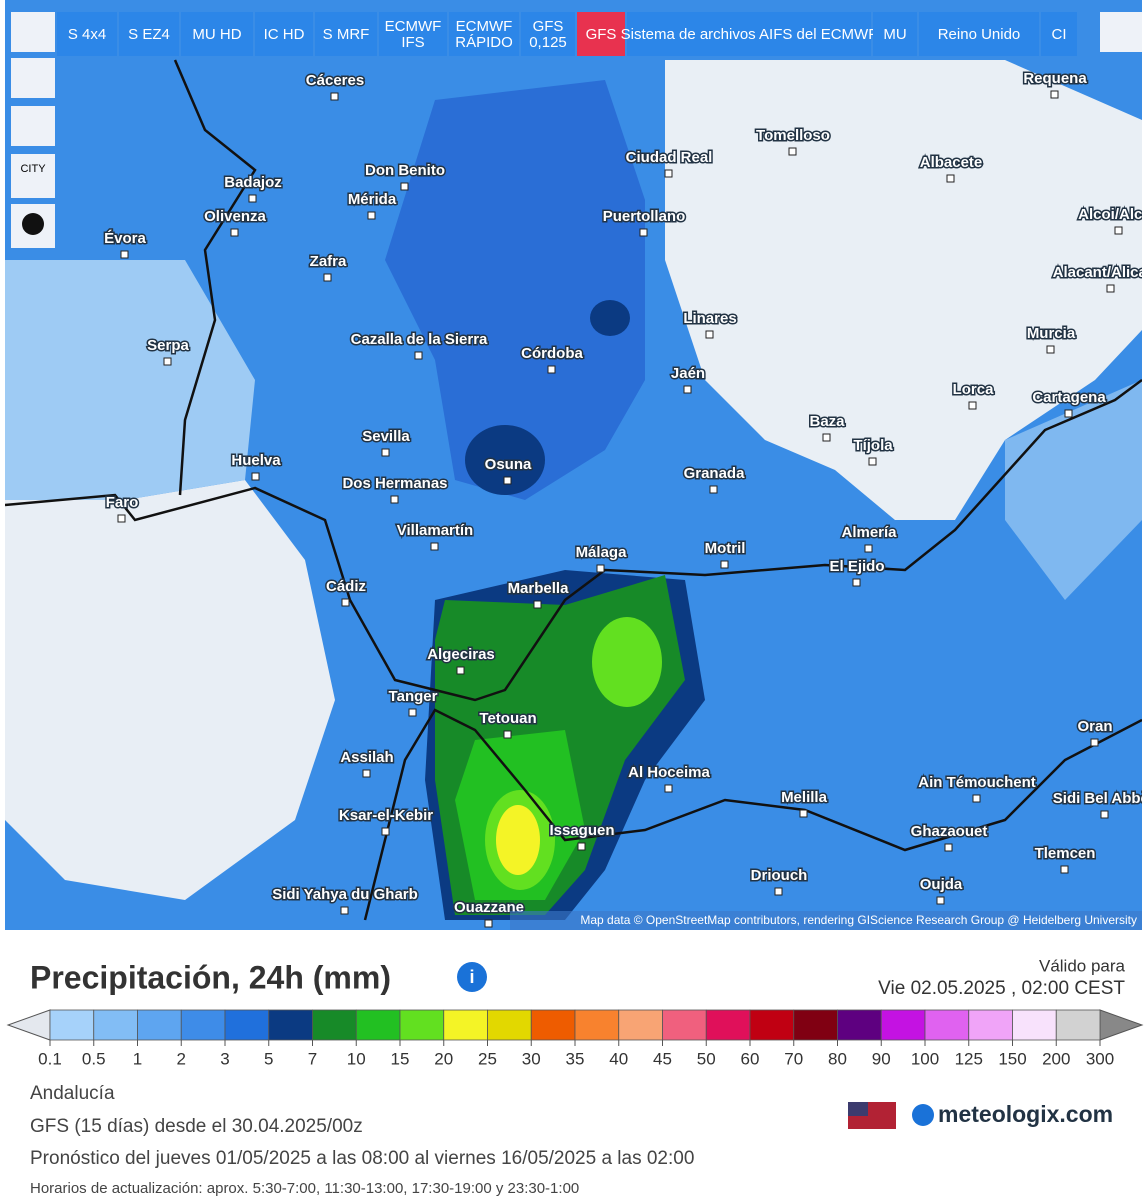 This screenshot has width=1144, height=1201. What do you see at coordinates (386, 436) in the screenshot?
I see `city-label: Sevilla` at bounding box center [386, 436].